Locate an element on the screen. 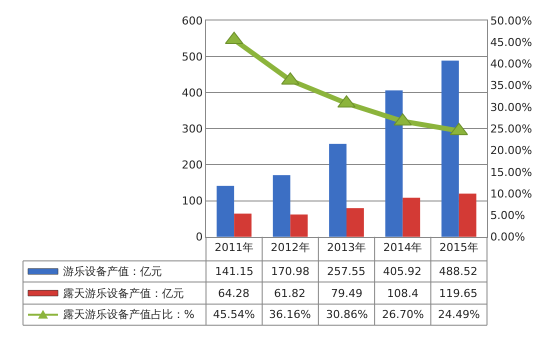  data-label: 488.52 is located at coordinates (458, 271).